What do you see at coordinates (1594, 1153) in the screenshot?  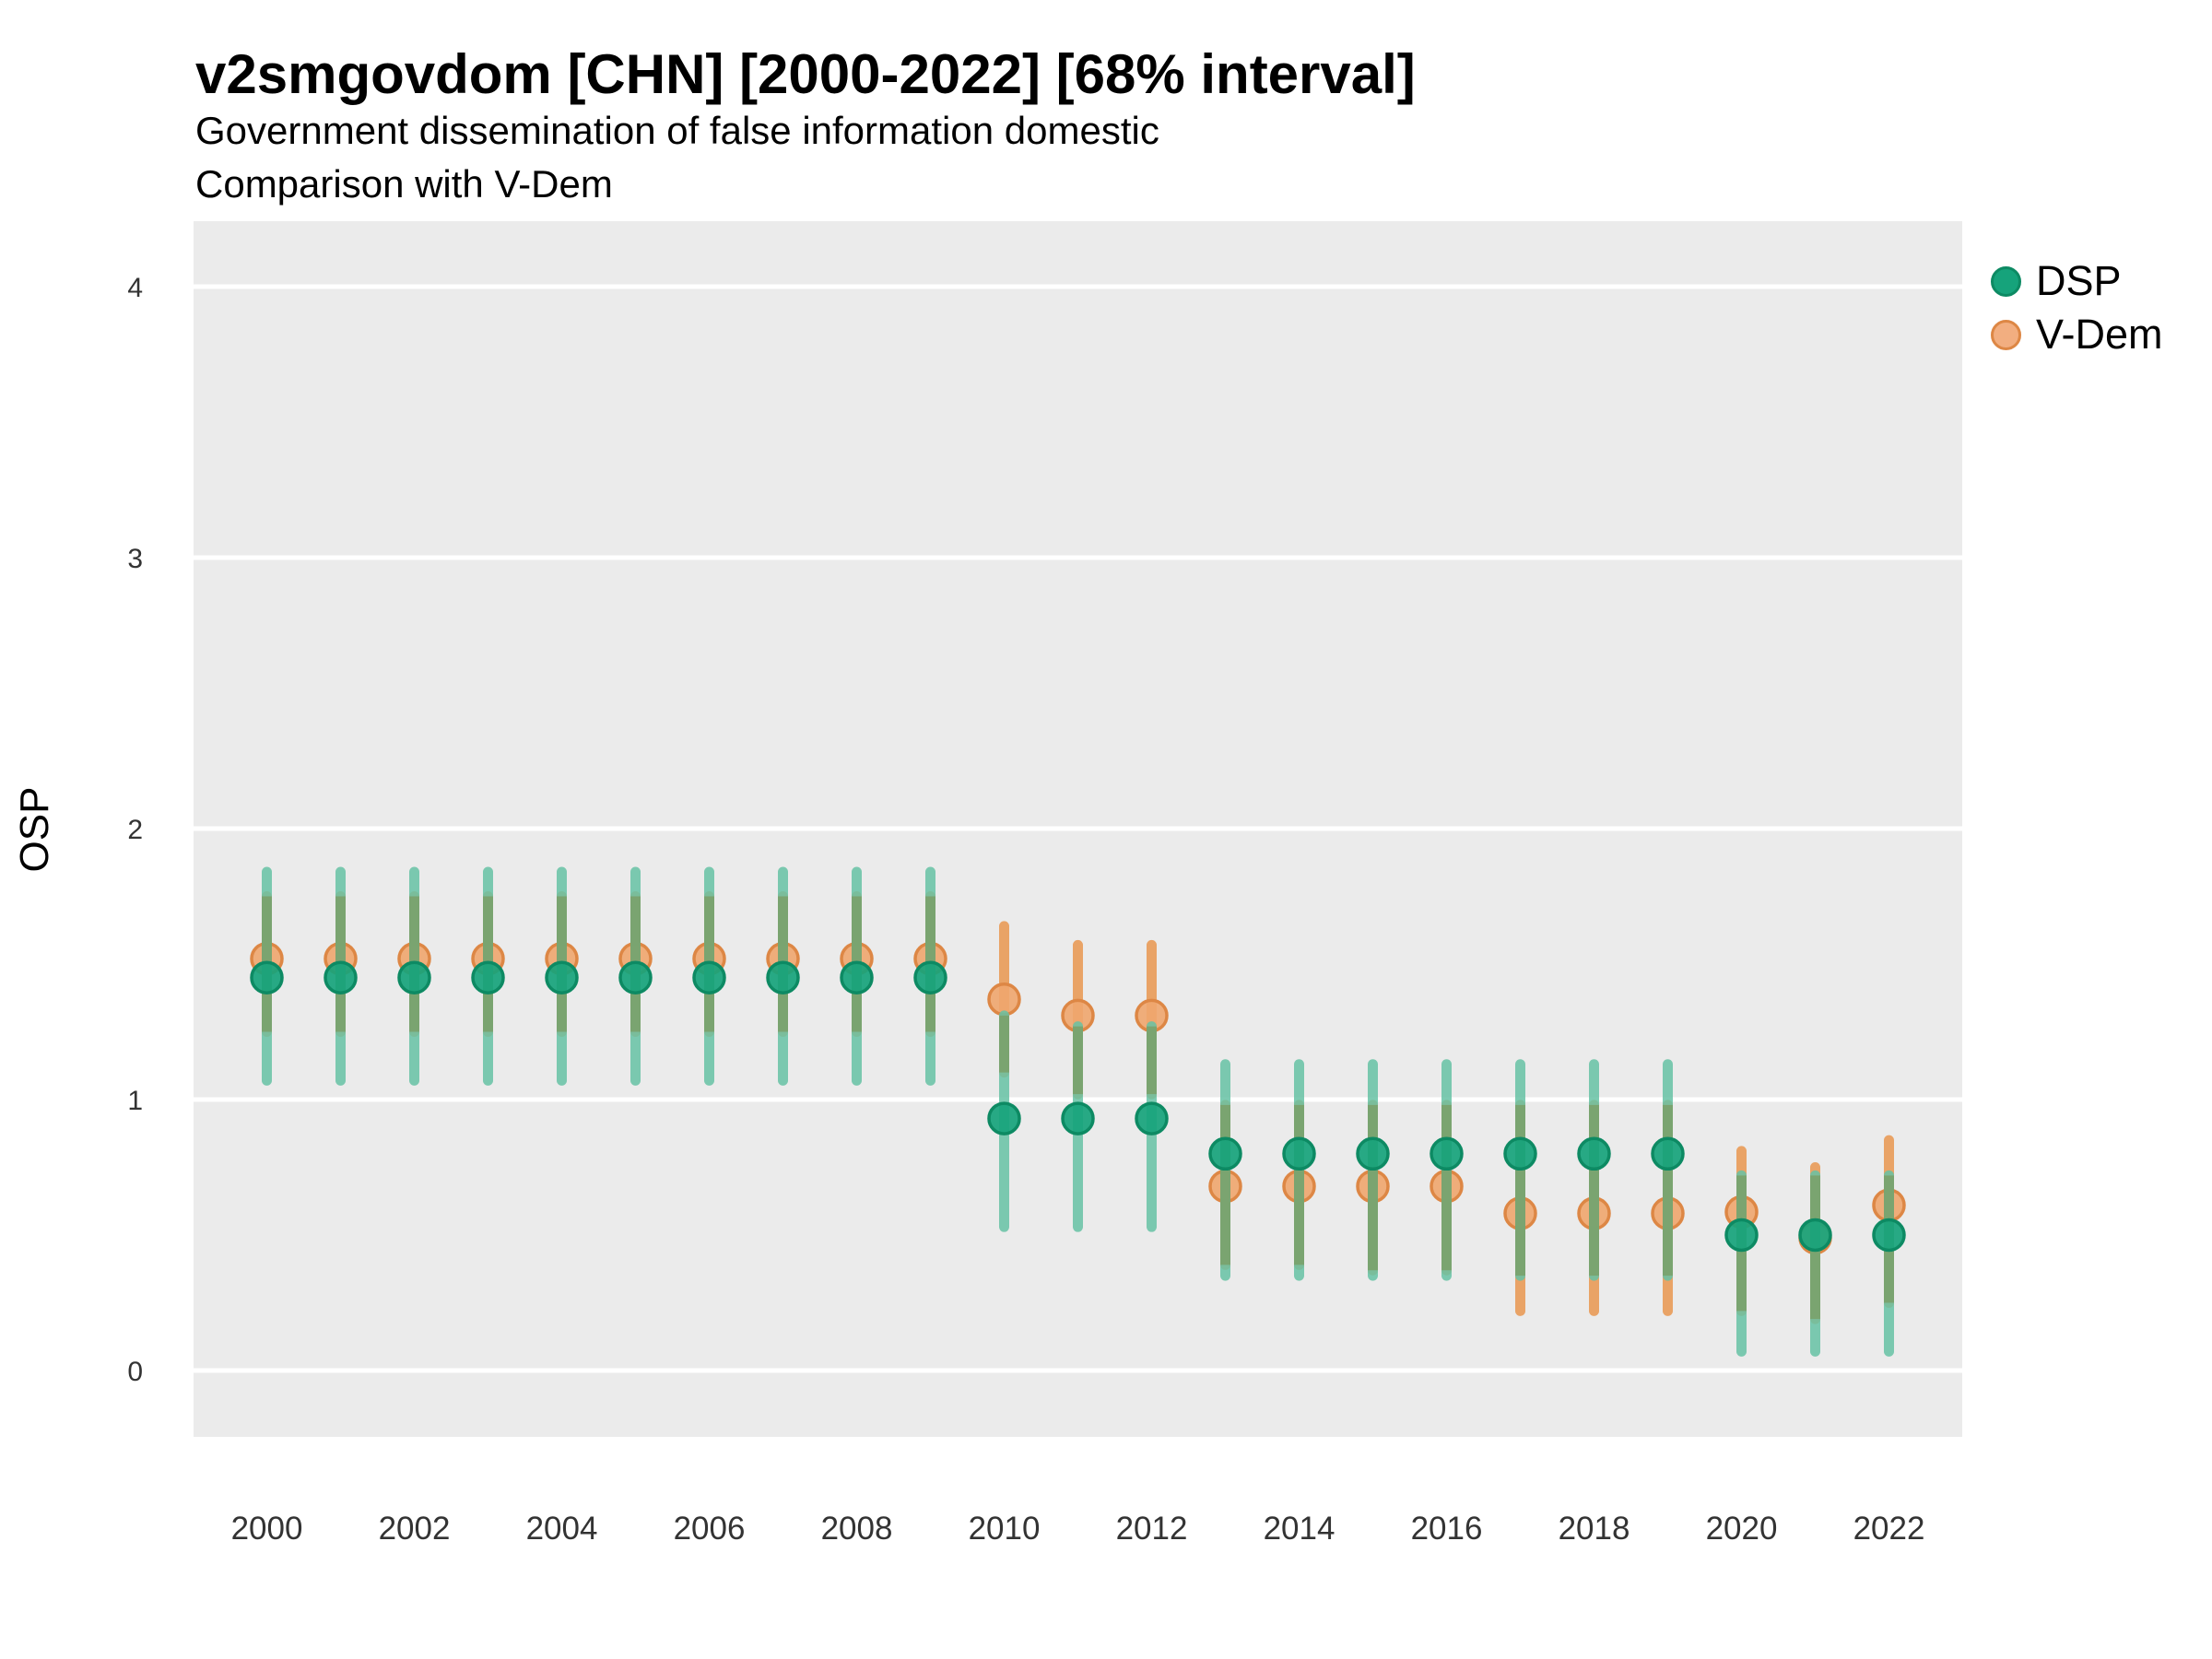 I see `dsp-point-2018` at bounding box center [1594, 1153].